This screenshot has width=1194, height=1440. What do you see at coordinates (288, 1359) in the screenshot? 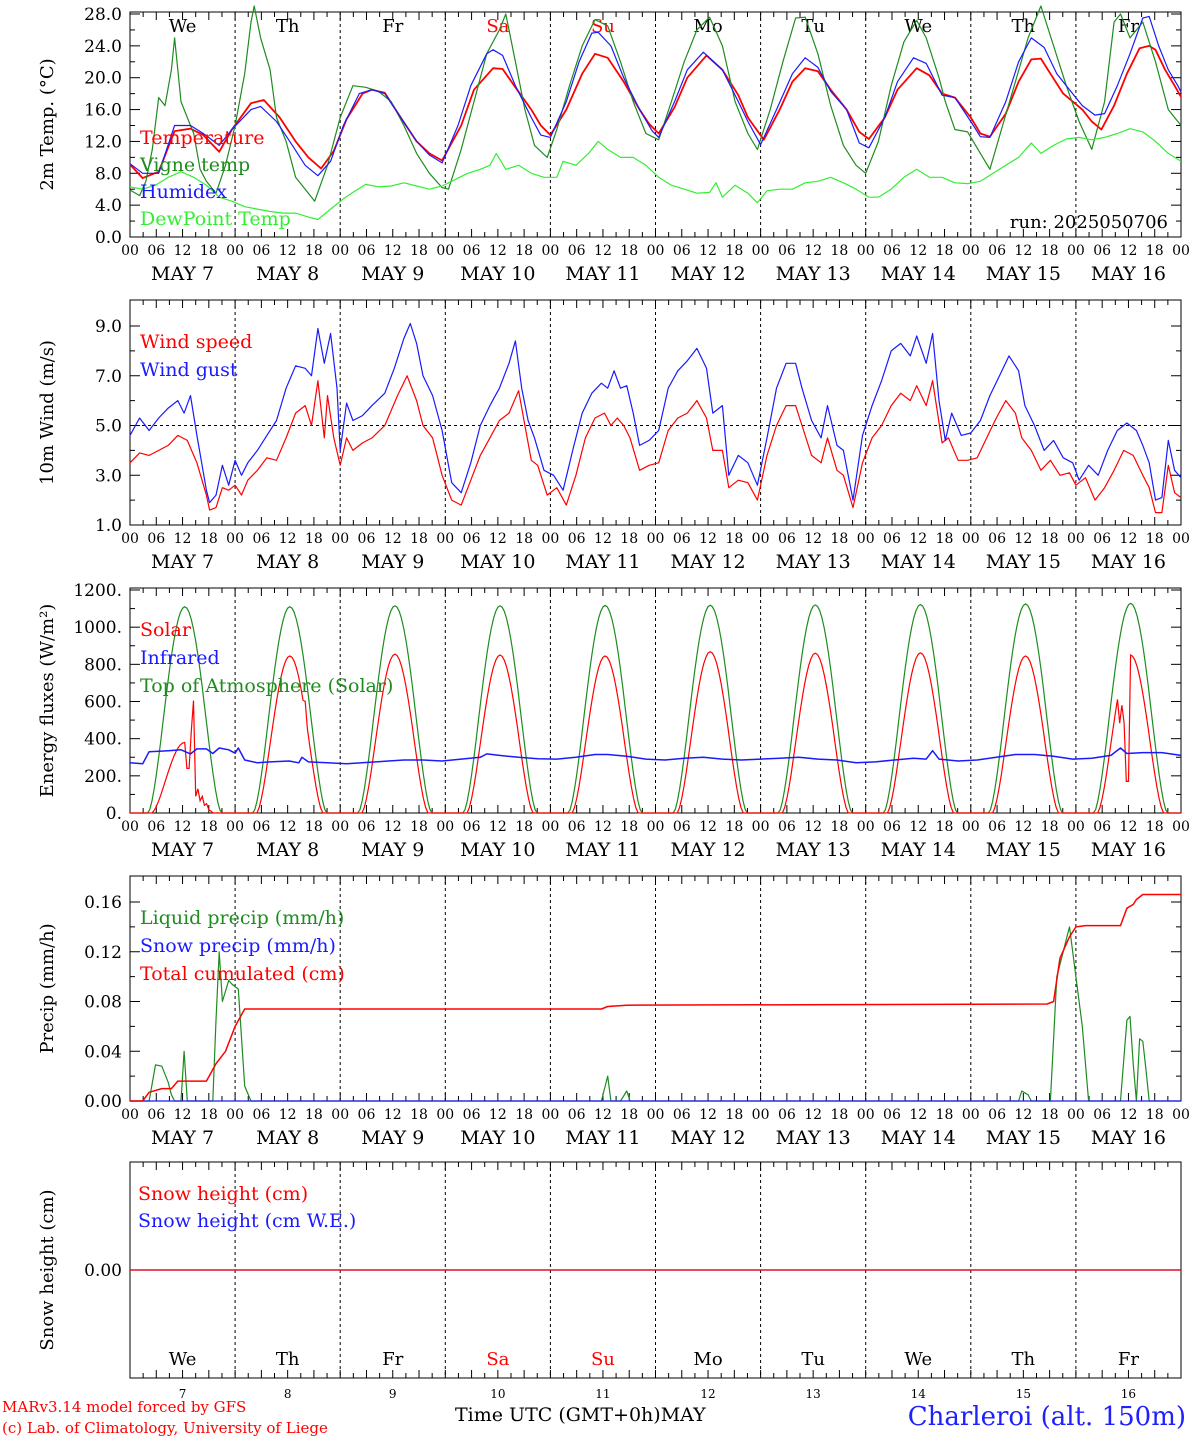
I see `weekday-label-bottom: Th` at bounding box center [288, 1359].